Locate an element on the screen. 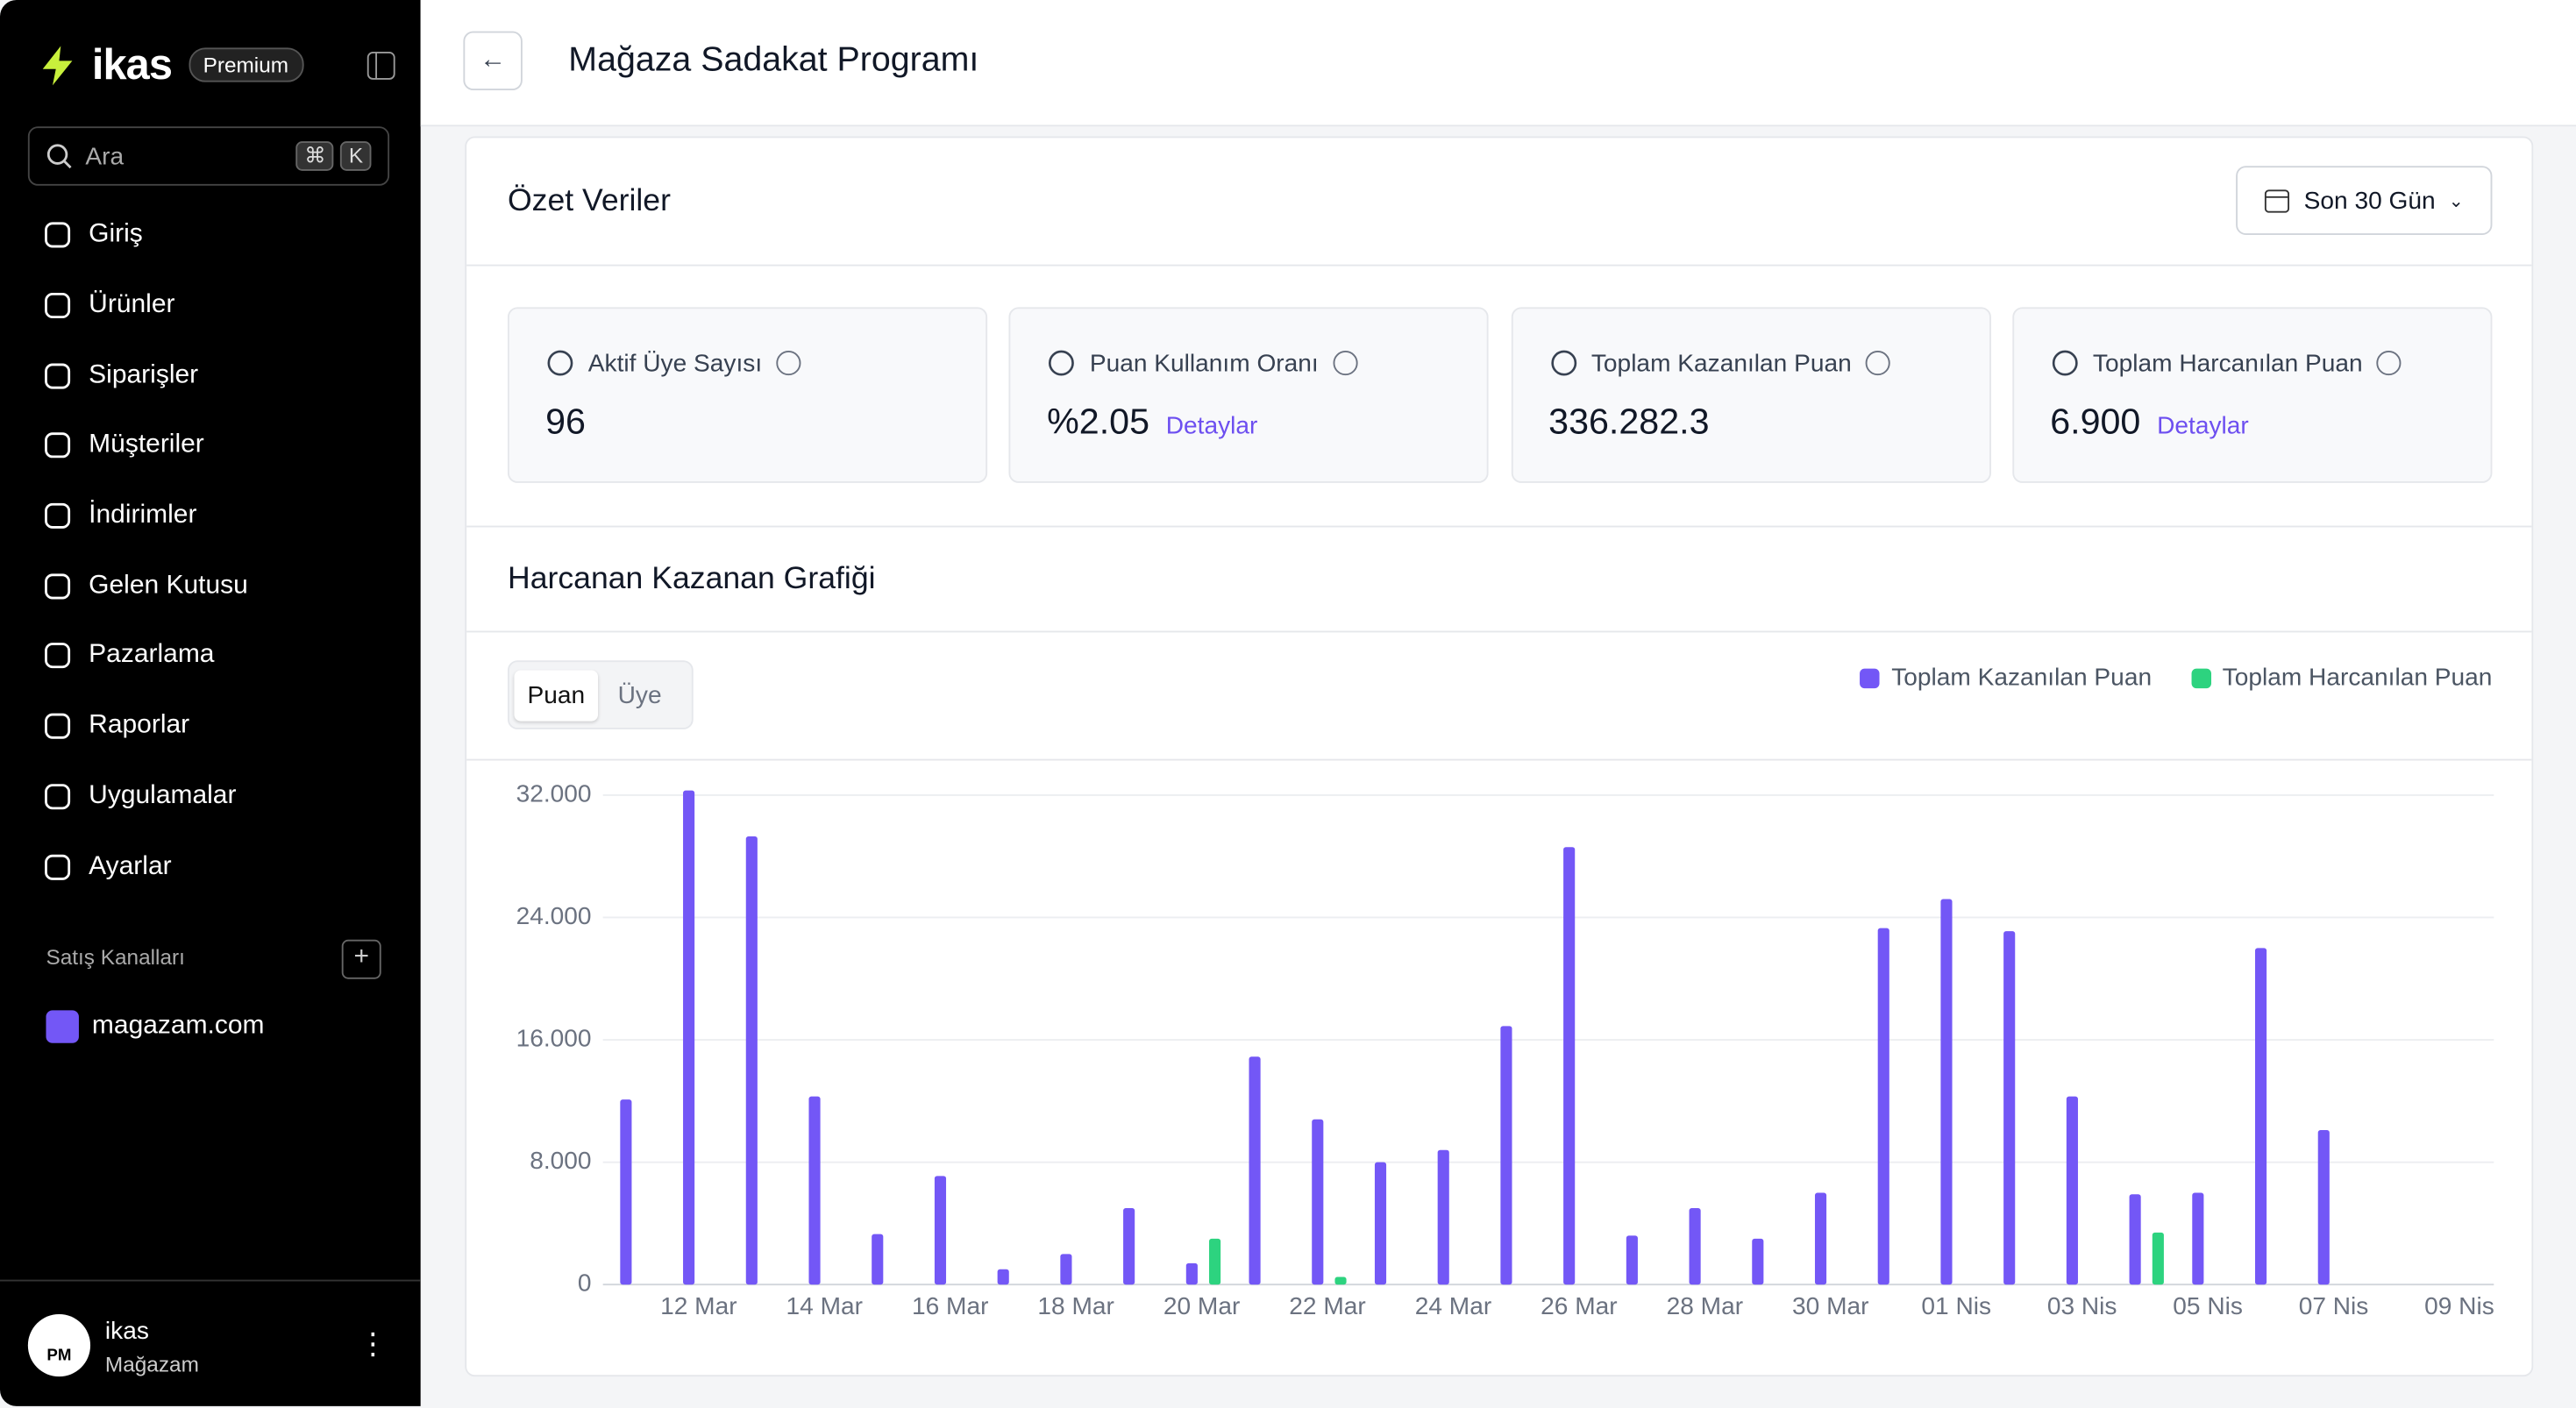 The height and width of the screenshot is (1408, 2576). back-button: ← is located at coordinates (493, 61).